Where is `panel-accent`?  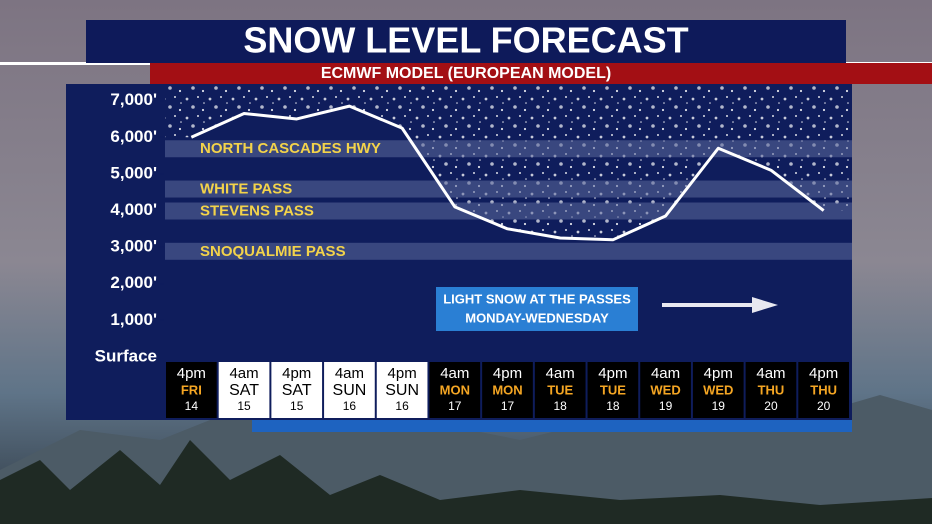
panel-accent is located at coordinates (552, 426).